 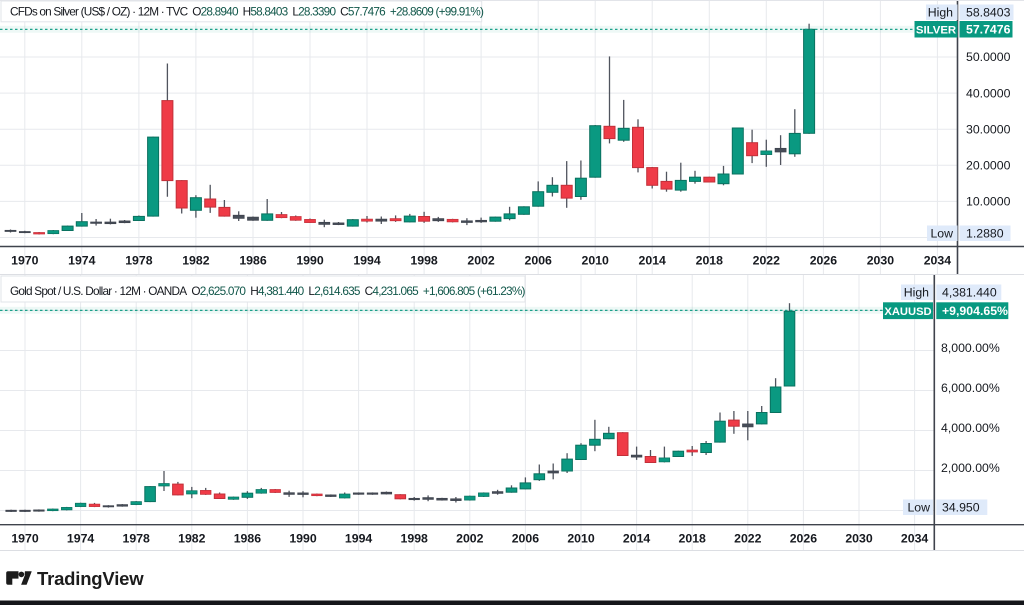 I want to click on svg-text: 1.2880, so click(x=985, y=233).